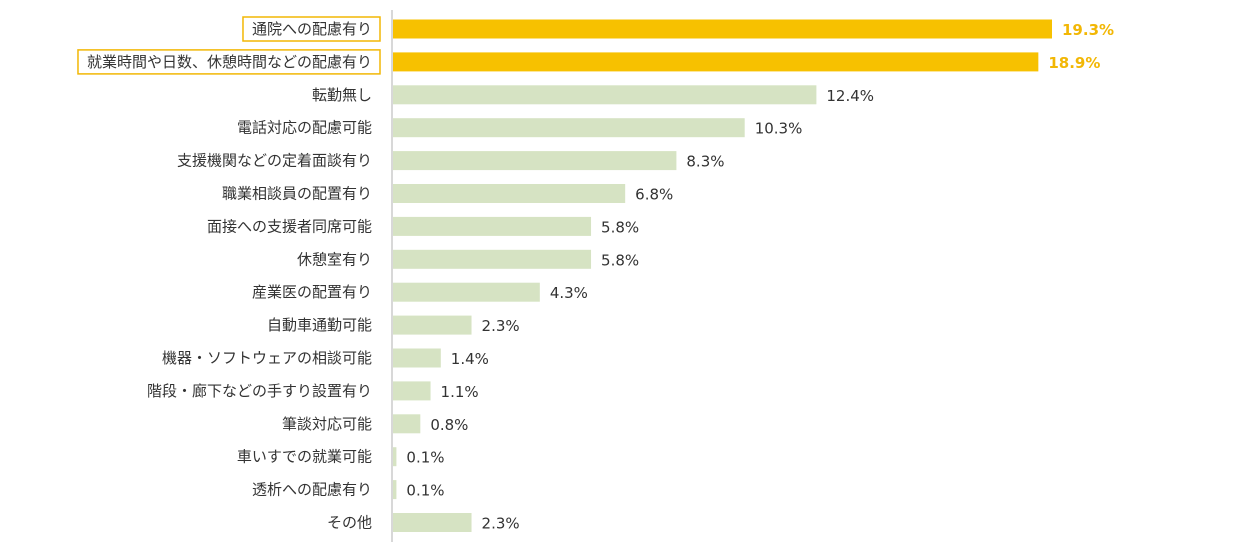 The height and width of the screenshot is (552, 1260). Describe the element at coordinates (779, 129) in the screenshot. I see `value-label-3: 10.3%` at that location.